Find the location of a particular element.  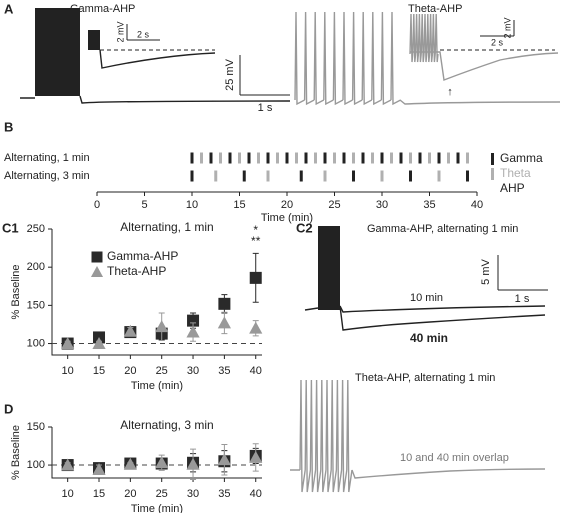

scale-label: 5 mV is located at coordinates (486, 272).